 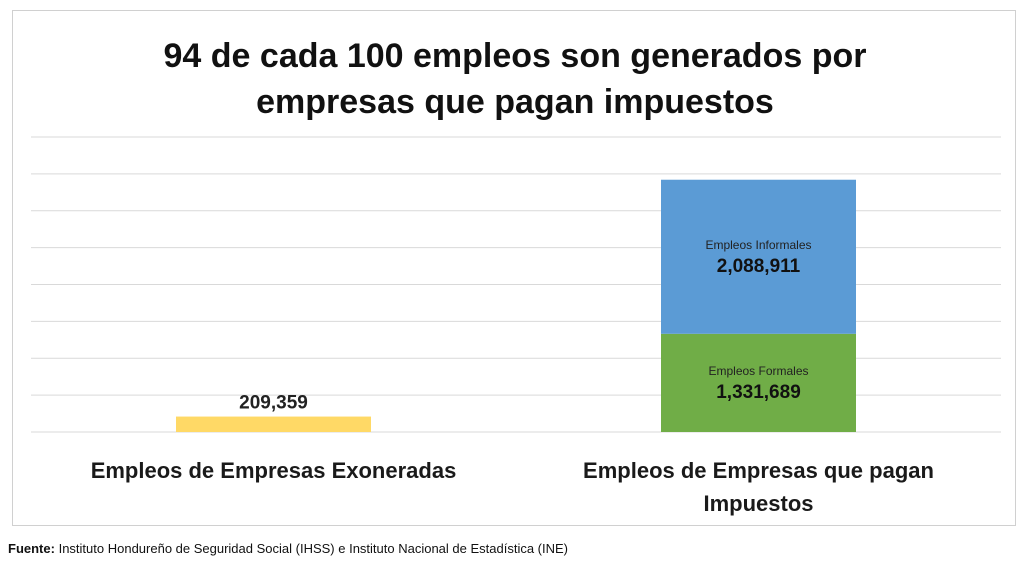 I want to click on category-label: Empleos de Empresas Exoneradas, so click(x=274, y=470).